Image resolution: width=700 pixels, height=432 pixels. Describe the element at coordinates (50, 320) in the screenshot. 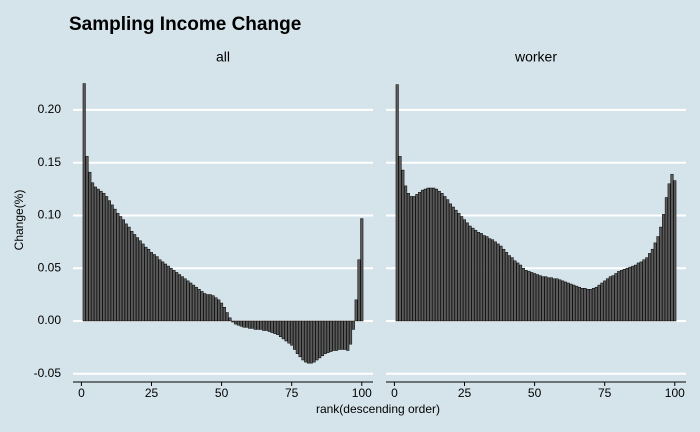

I see `y-tick-label: 0.00` at that location.